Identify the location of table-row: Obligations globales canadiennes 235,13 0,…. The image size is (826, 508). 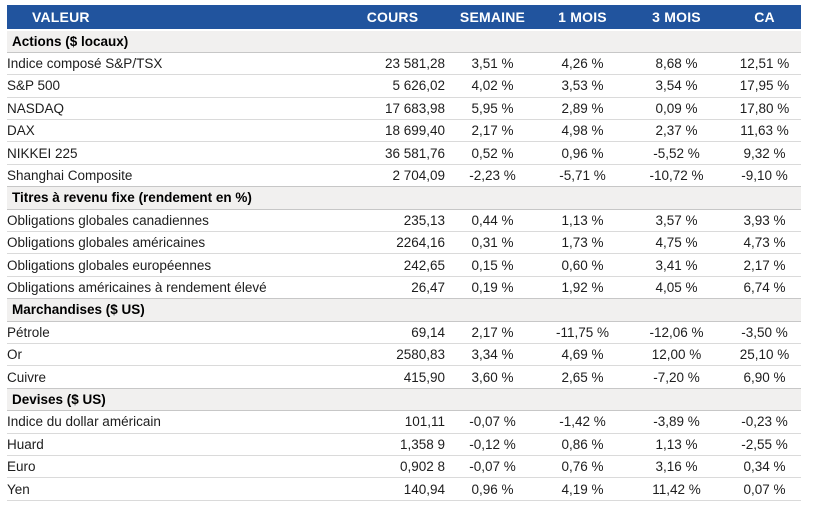
(404, 220).